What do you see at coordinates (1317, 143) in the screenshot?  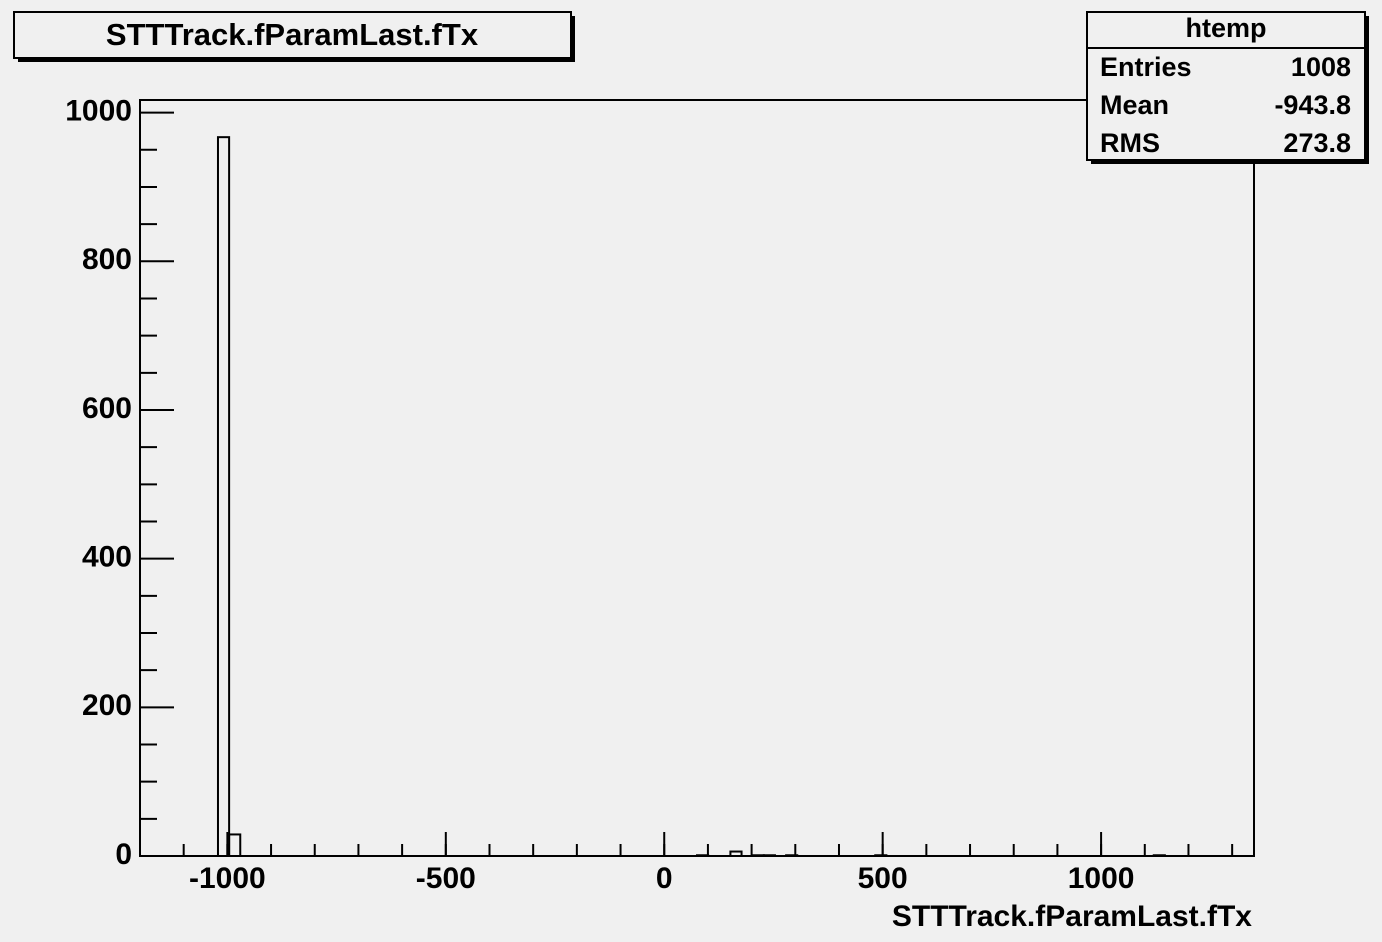 I see `stats-value: 273.8` at bounding box center [1317, 143].